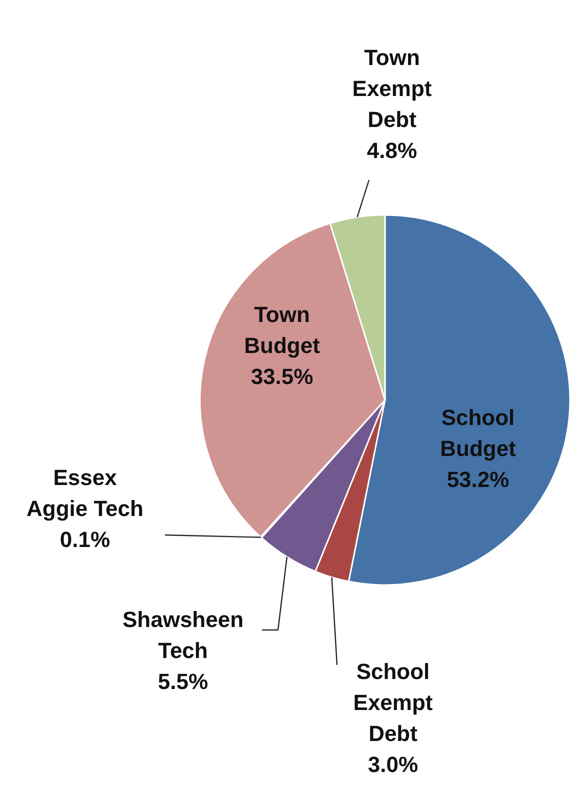  I want to click on slice-label: School Budget, so click(478, 433).